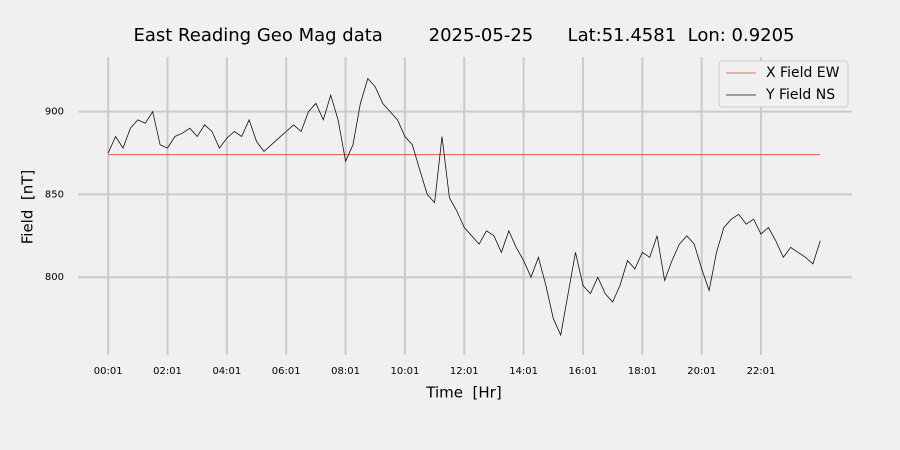 Image resolution: width=900 pixels, height=450 pixels. I want to click on x-axis-label: Time [Hr], so click(463, 393).